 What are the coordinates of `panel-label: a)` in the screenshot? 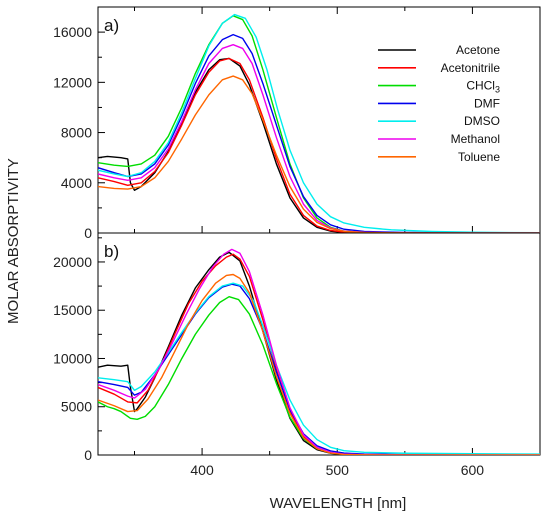 It's located at (111, 25).